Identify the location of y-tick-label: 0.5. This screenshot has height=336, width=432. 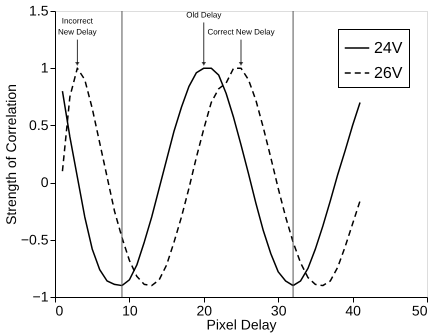
(39, 124).